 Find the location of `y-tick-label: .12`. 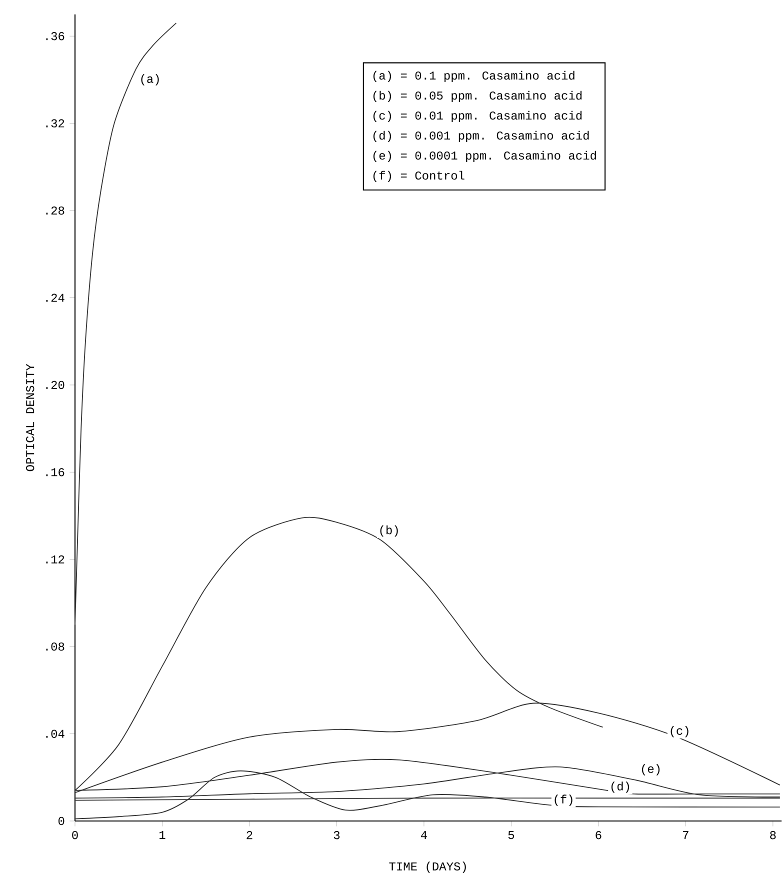

y-tick-label: .12 is located at coordinates (55, 559).